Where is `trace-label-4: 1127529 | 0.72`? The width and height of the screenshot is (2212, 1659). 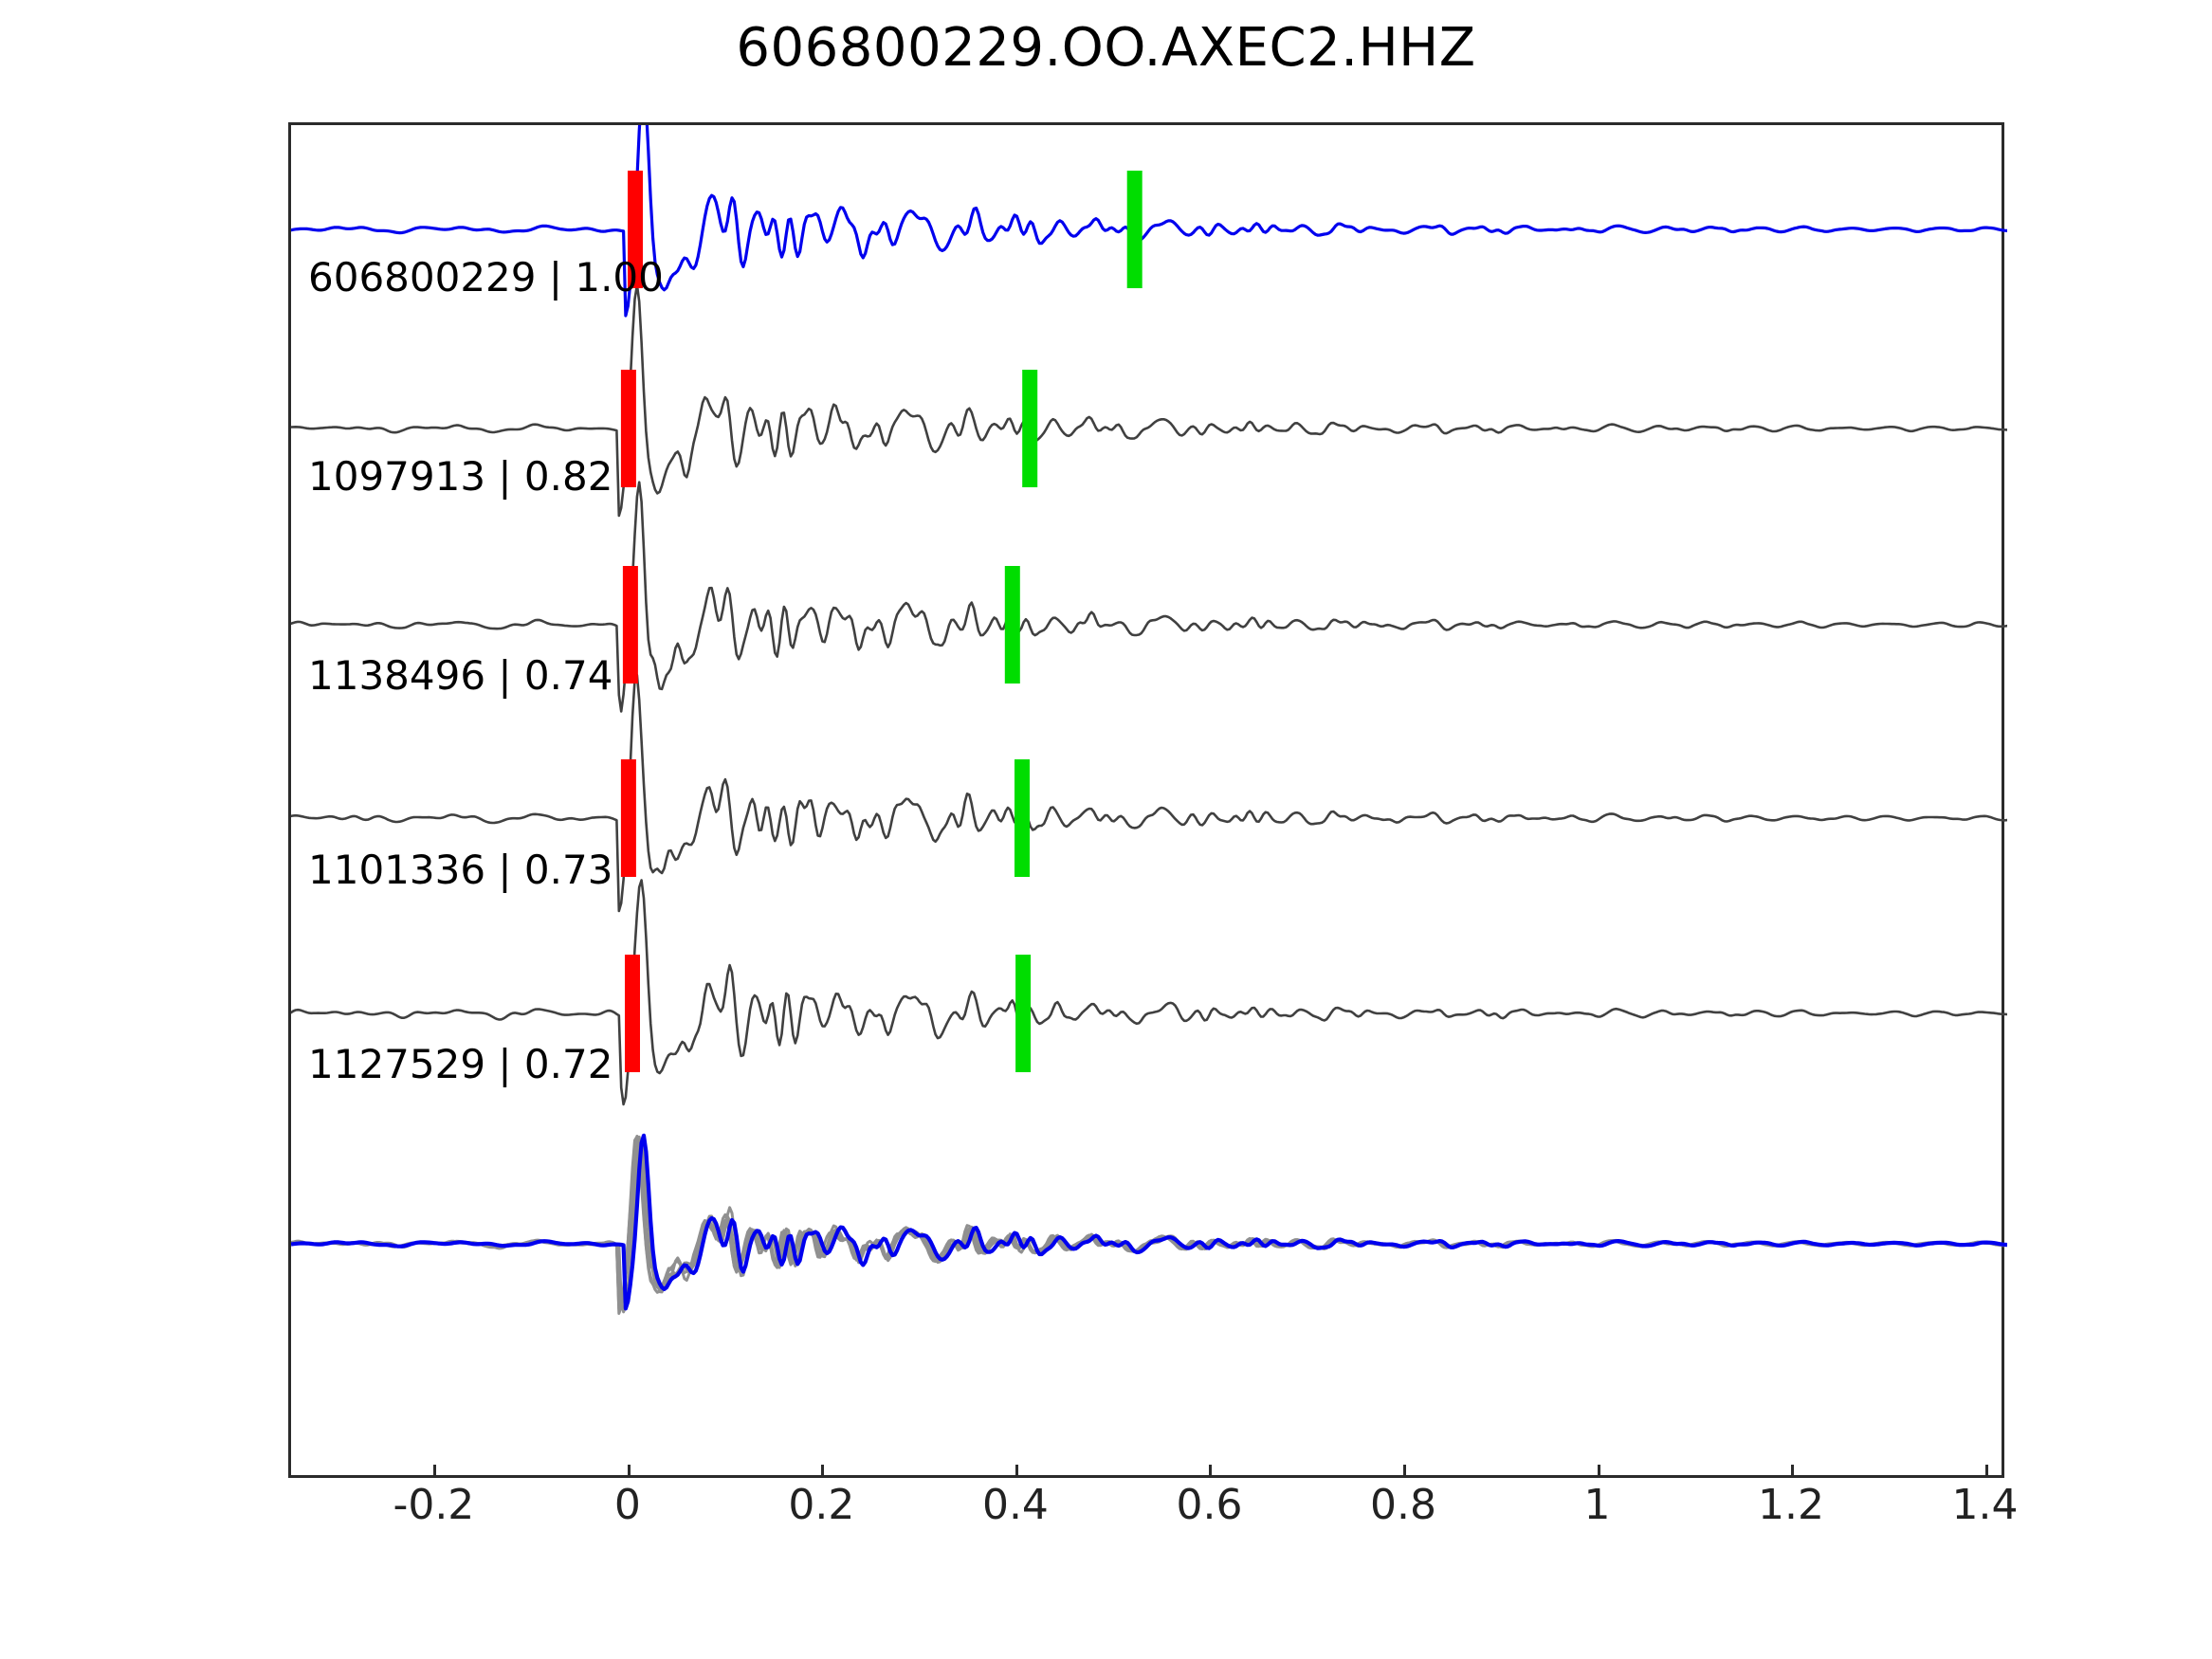 trace-label-4: 1127529 | 0.72 is located at coordinates (460, 1064).